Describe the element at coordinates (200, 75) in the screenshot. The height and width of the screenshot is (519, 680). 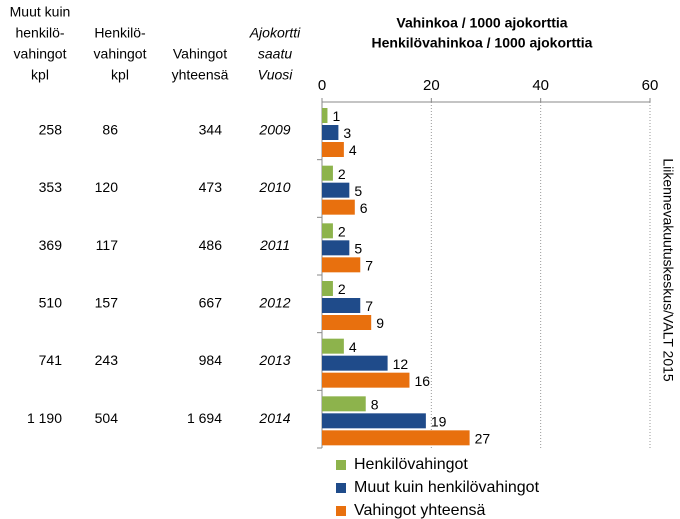
I see `table-header: yhteensä` at that location.